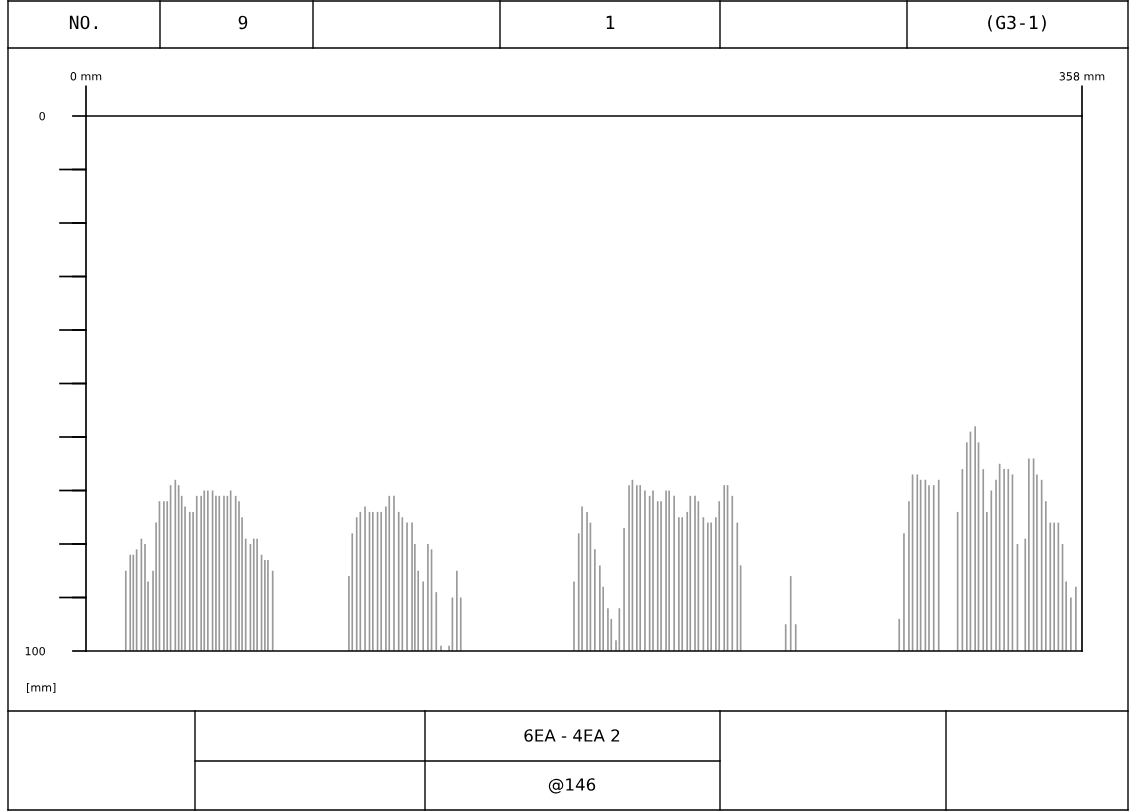 Image resolution: width=1136 pixels, height=811 pixels. Describe the element at coordinates (1017, 23) in the screenshot. I see `text: (G3-1)` at that location.